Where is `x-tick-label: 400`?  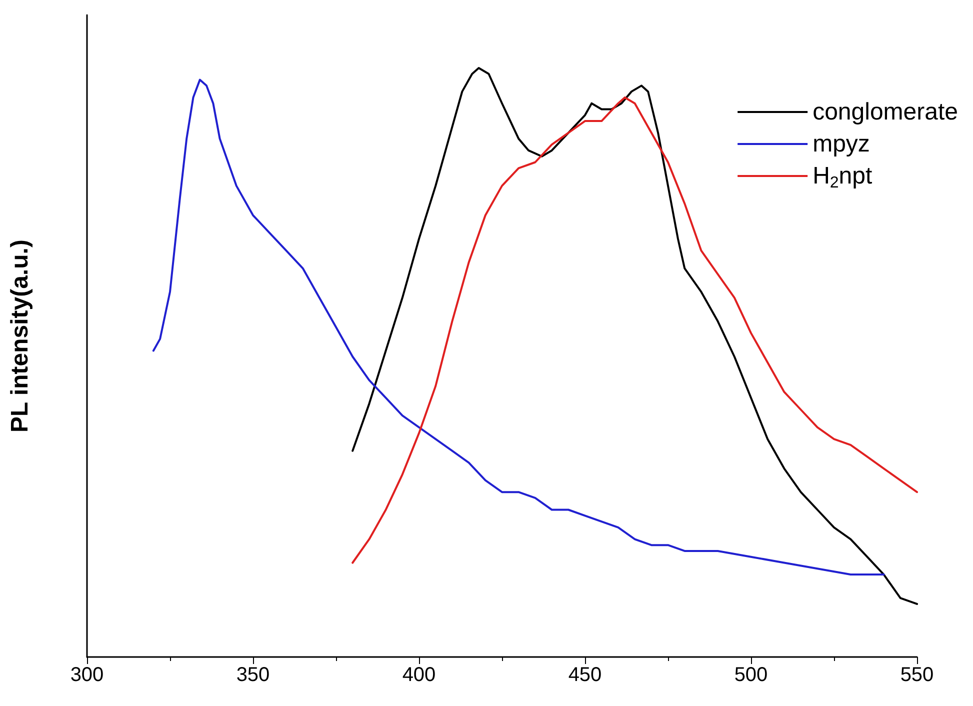 x-tick-label: 400 is located at coordinates (419, 675).